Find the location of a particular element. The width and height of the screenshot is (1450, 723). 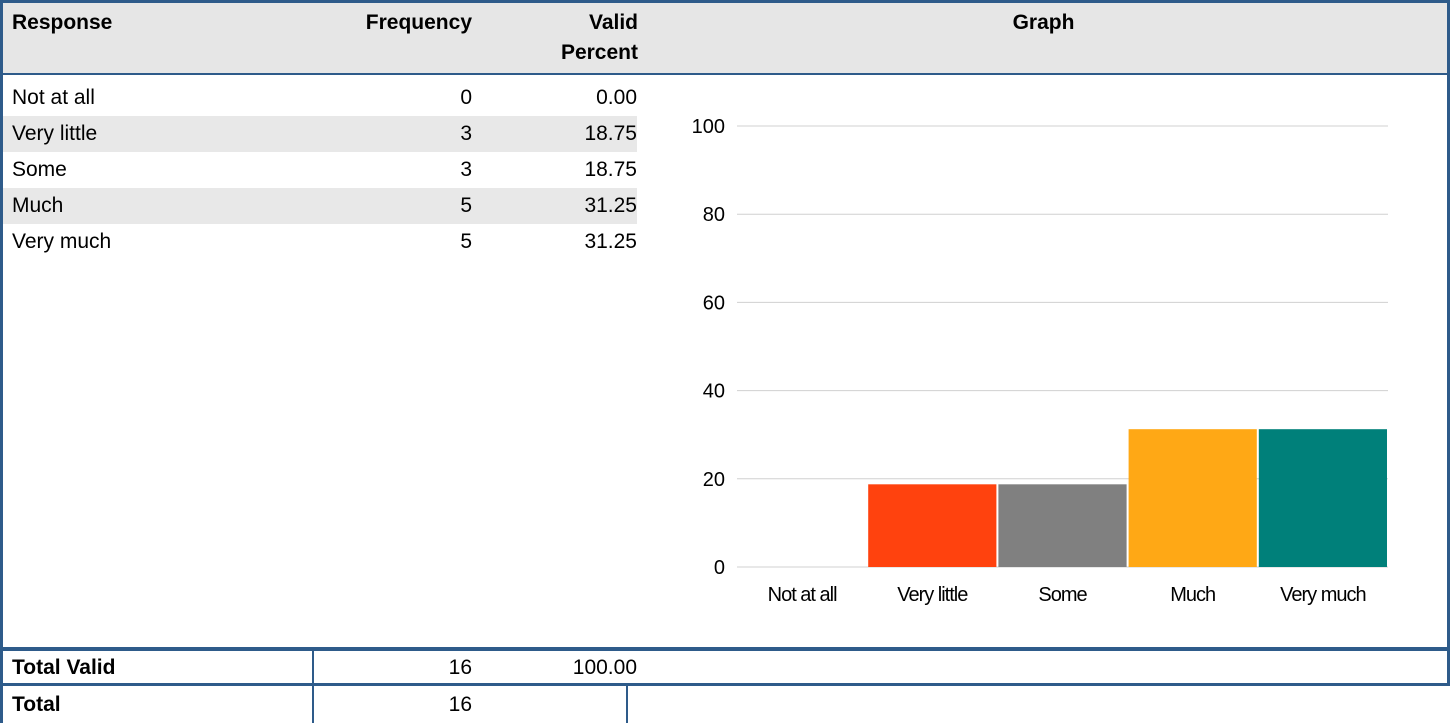

total-label: Total is located at coordinates (36, 704).